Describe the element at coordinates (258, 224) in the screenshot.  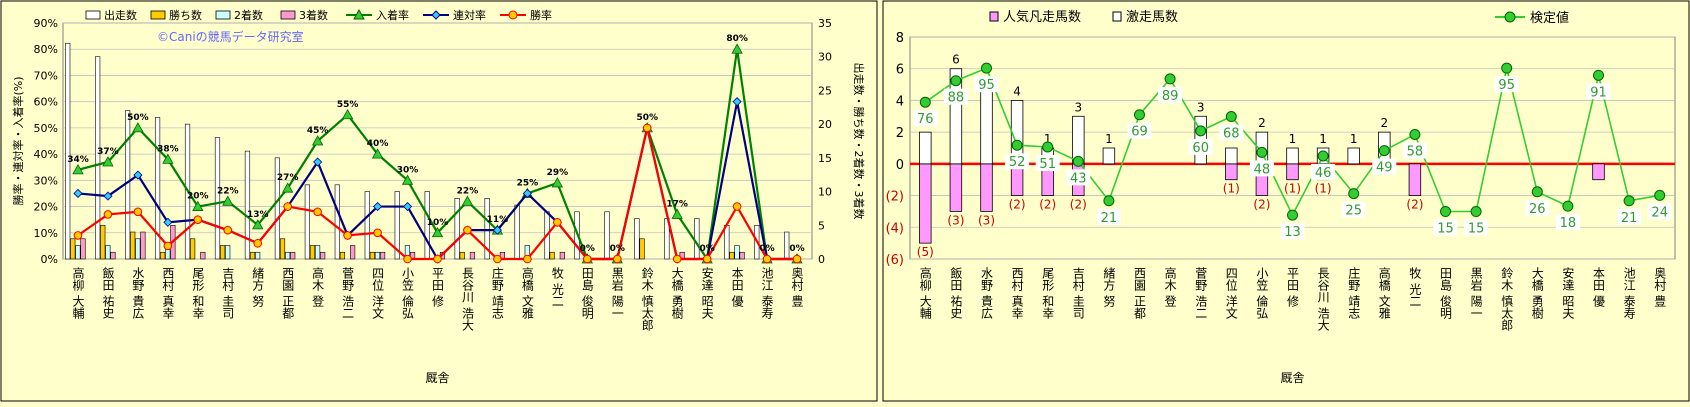
I see `marker-入着率-6` at that location.